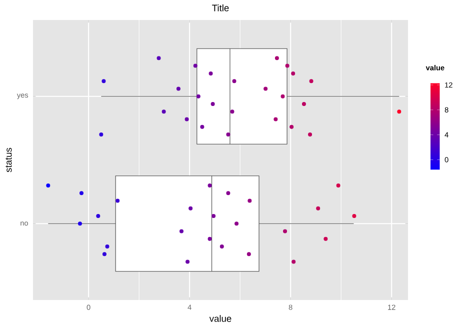  What do you see at coordinates (220, 318) in the screenshot?
I see `x-axis-title: value` at bounding box center [220, 318].